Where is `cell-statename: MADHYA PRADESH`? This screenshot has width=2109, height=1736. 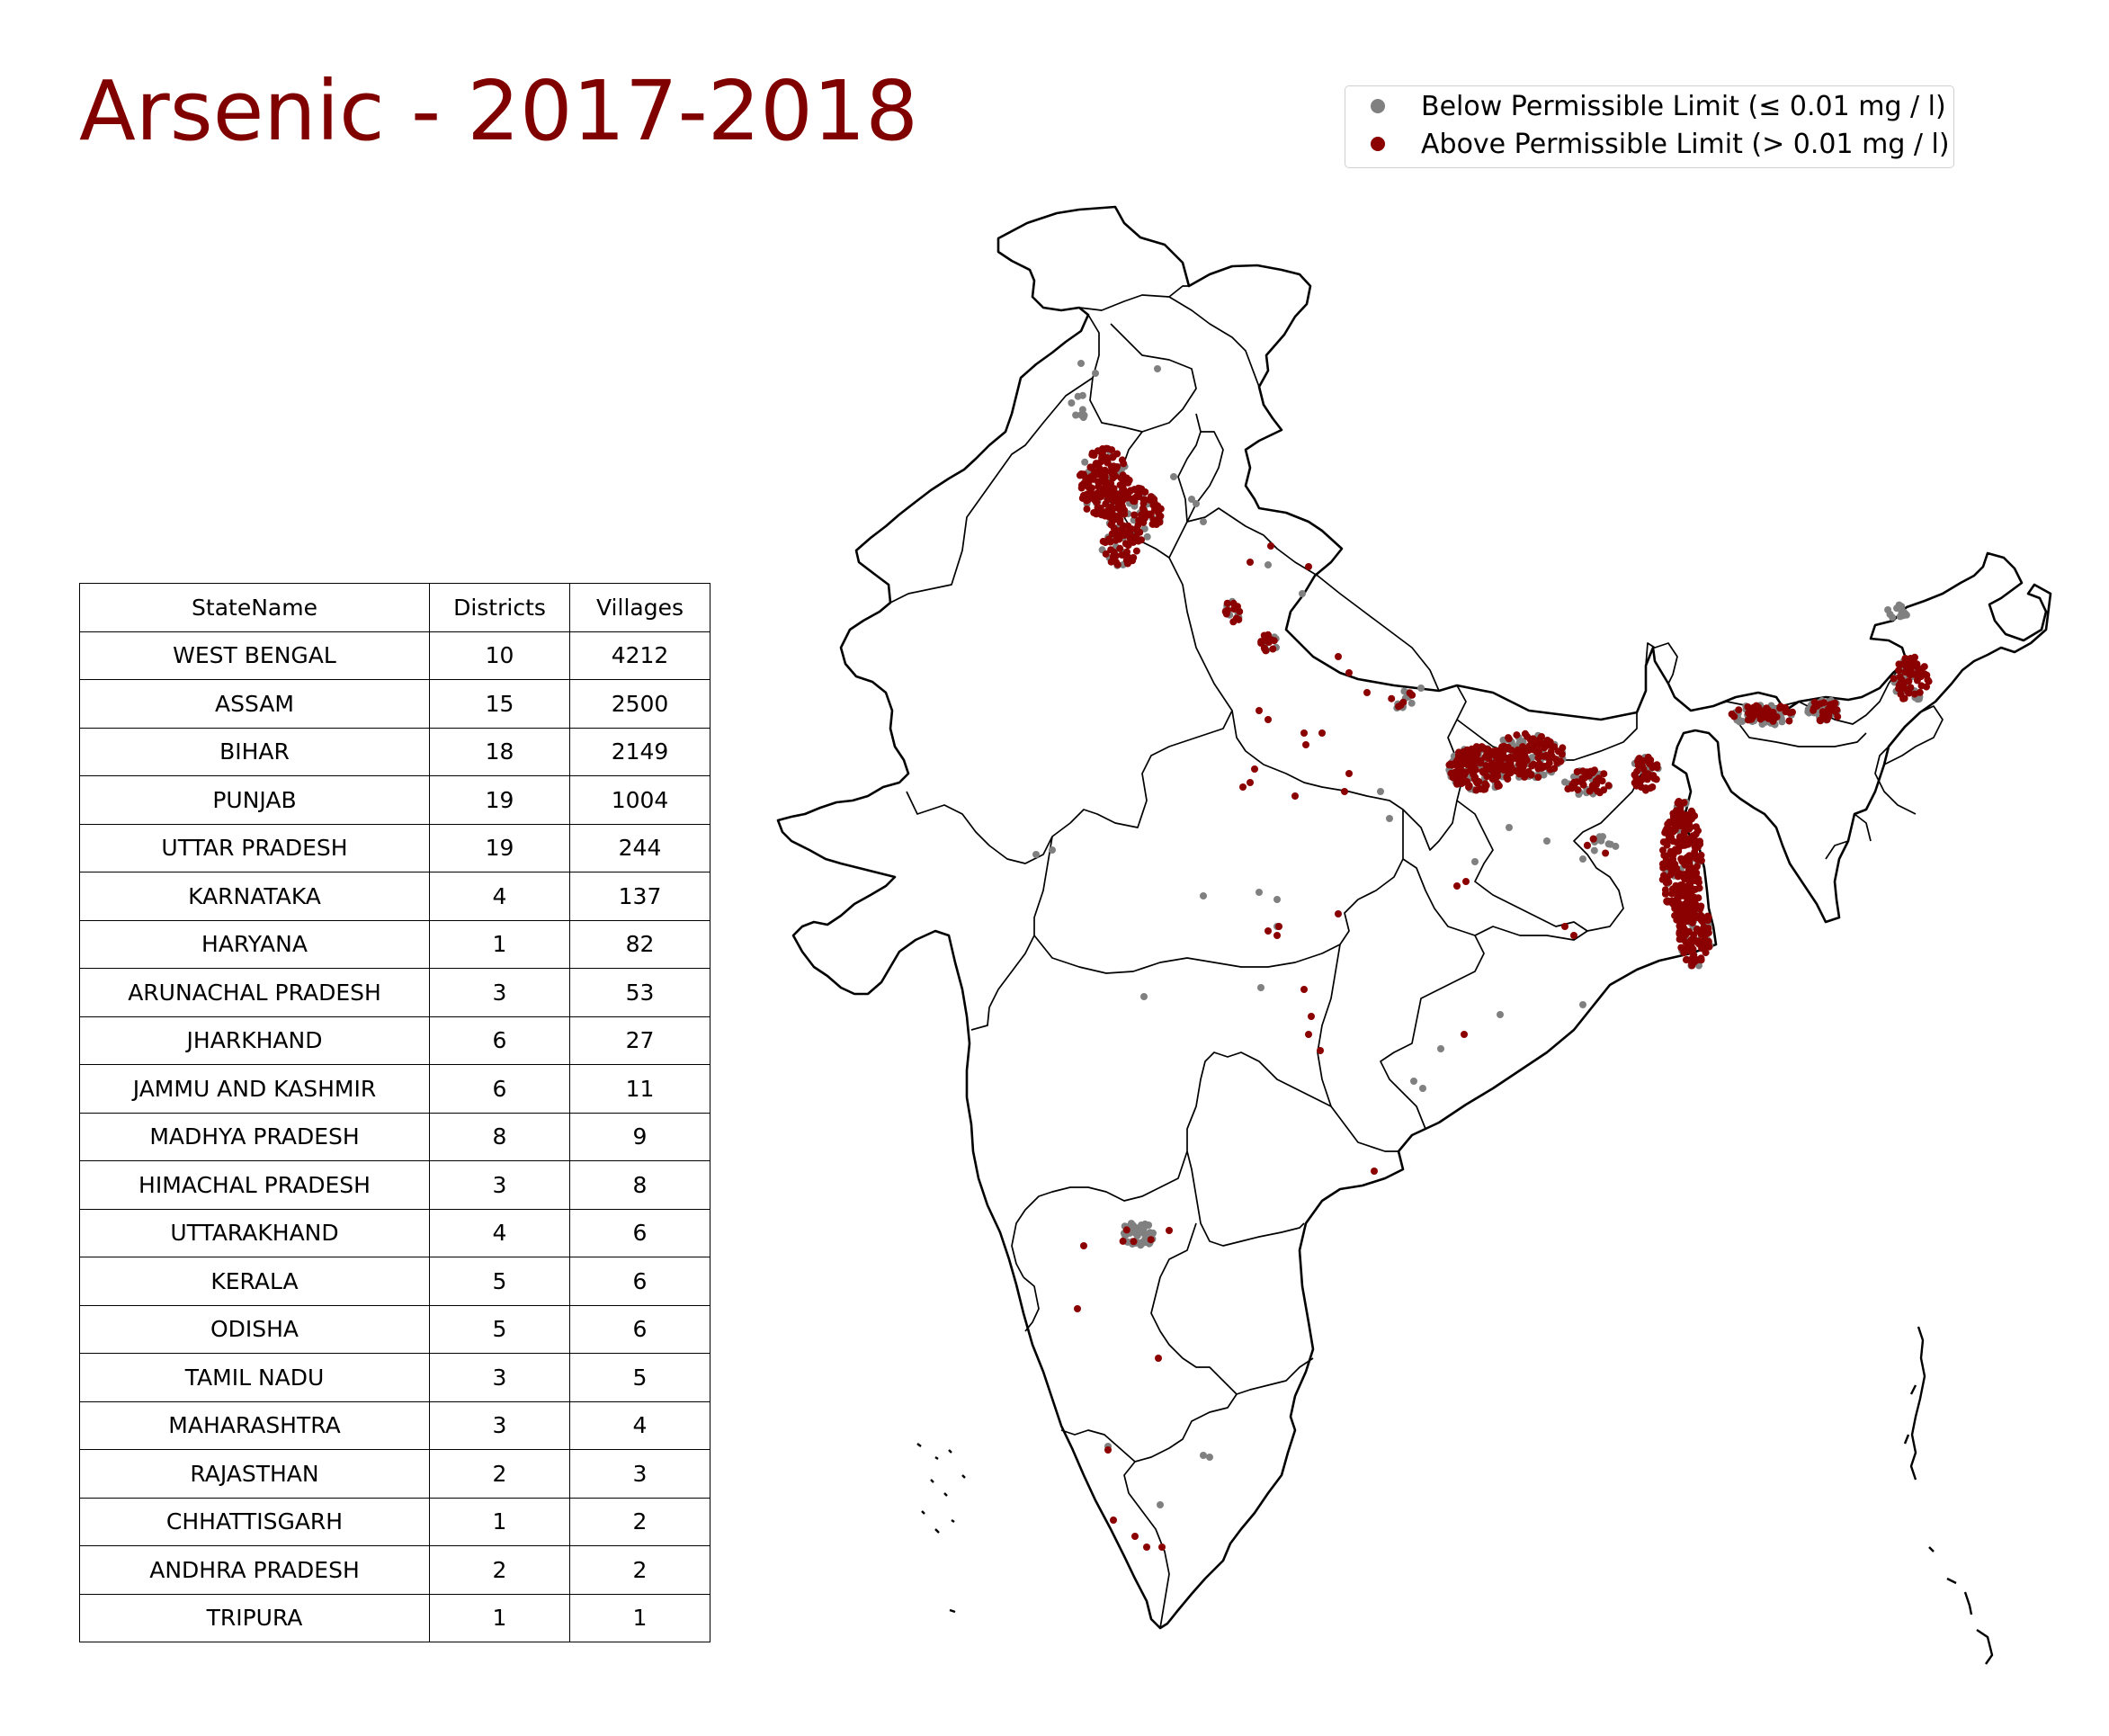 cell-statename: MADHYA PRADESH is located at coordinates (255, 1136).